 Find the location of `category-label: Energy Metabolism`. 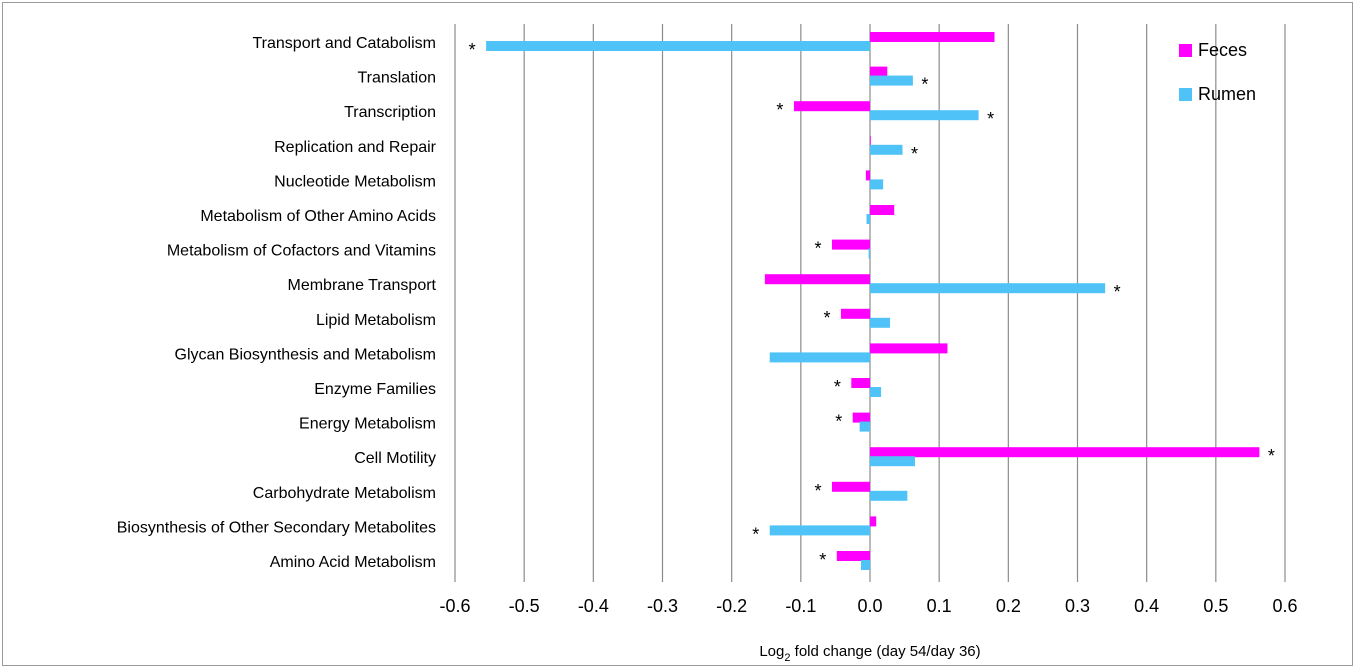

category-label: Energy Metabolism is located at coordinates (367, 424).